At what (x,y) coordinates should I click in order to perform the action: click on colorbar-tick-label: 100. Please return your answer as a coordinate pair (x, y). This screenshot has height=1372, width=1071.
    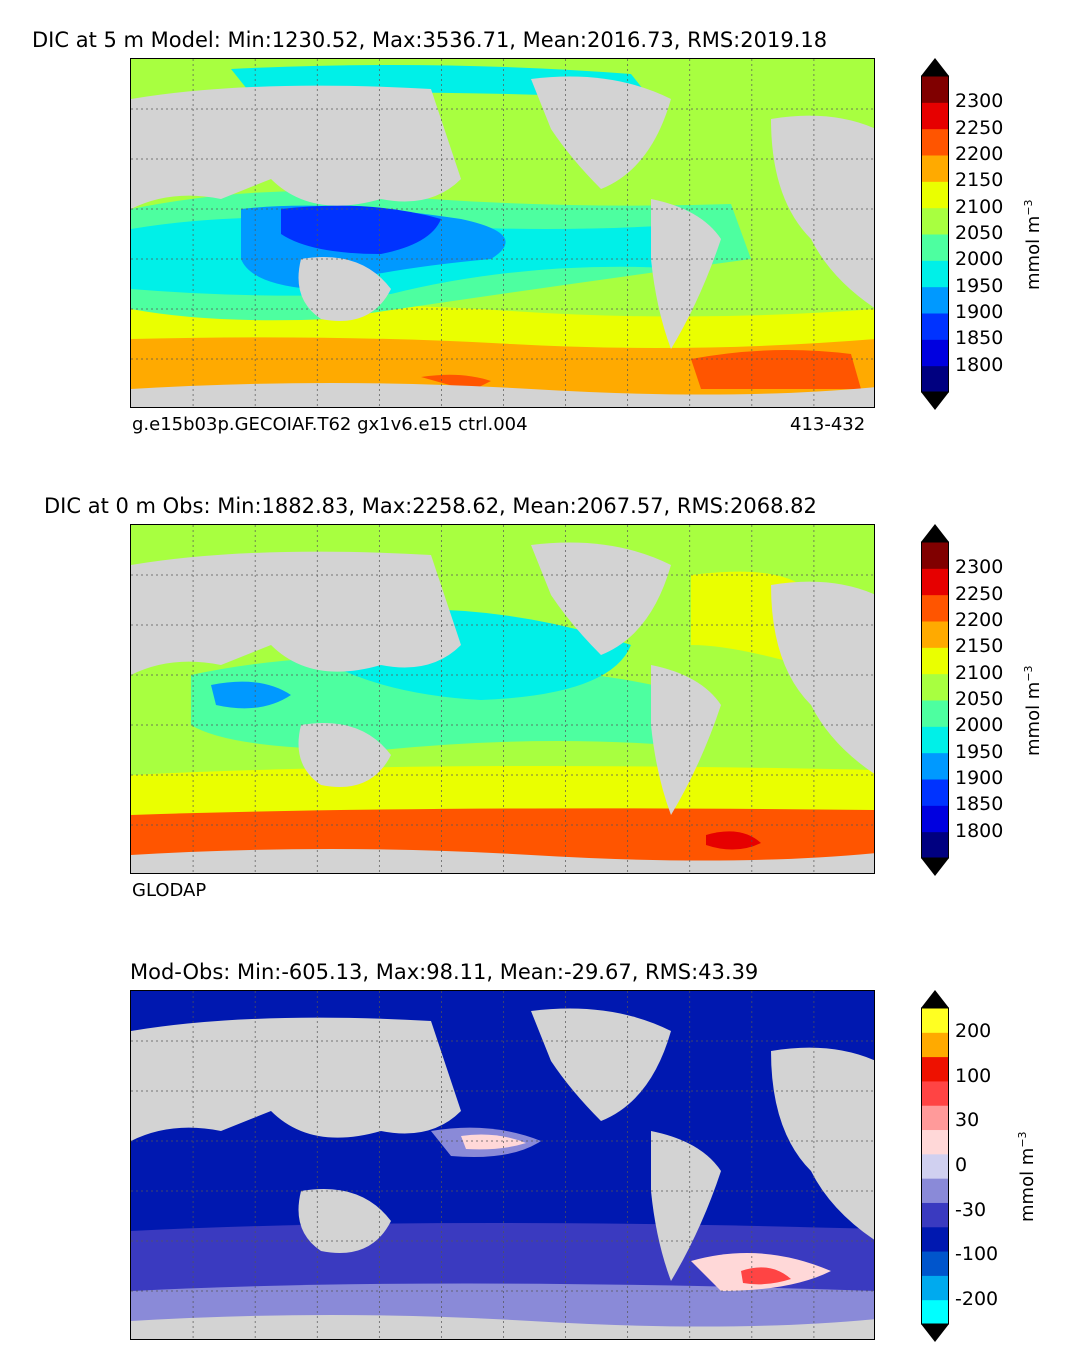
    Looking at the image, I should click on (973, 1075).